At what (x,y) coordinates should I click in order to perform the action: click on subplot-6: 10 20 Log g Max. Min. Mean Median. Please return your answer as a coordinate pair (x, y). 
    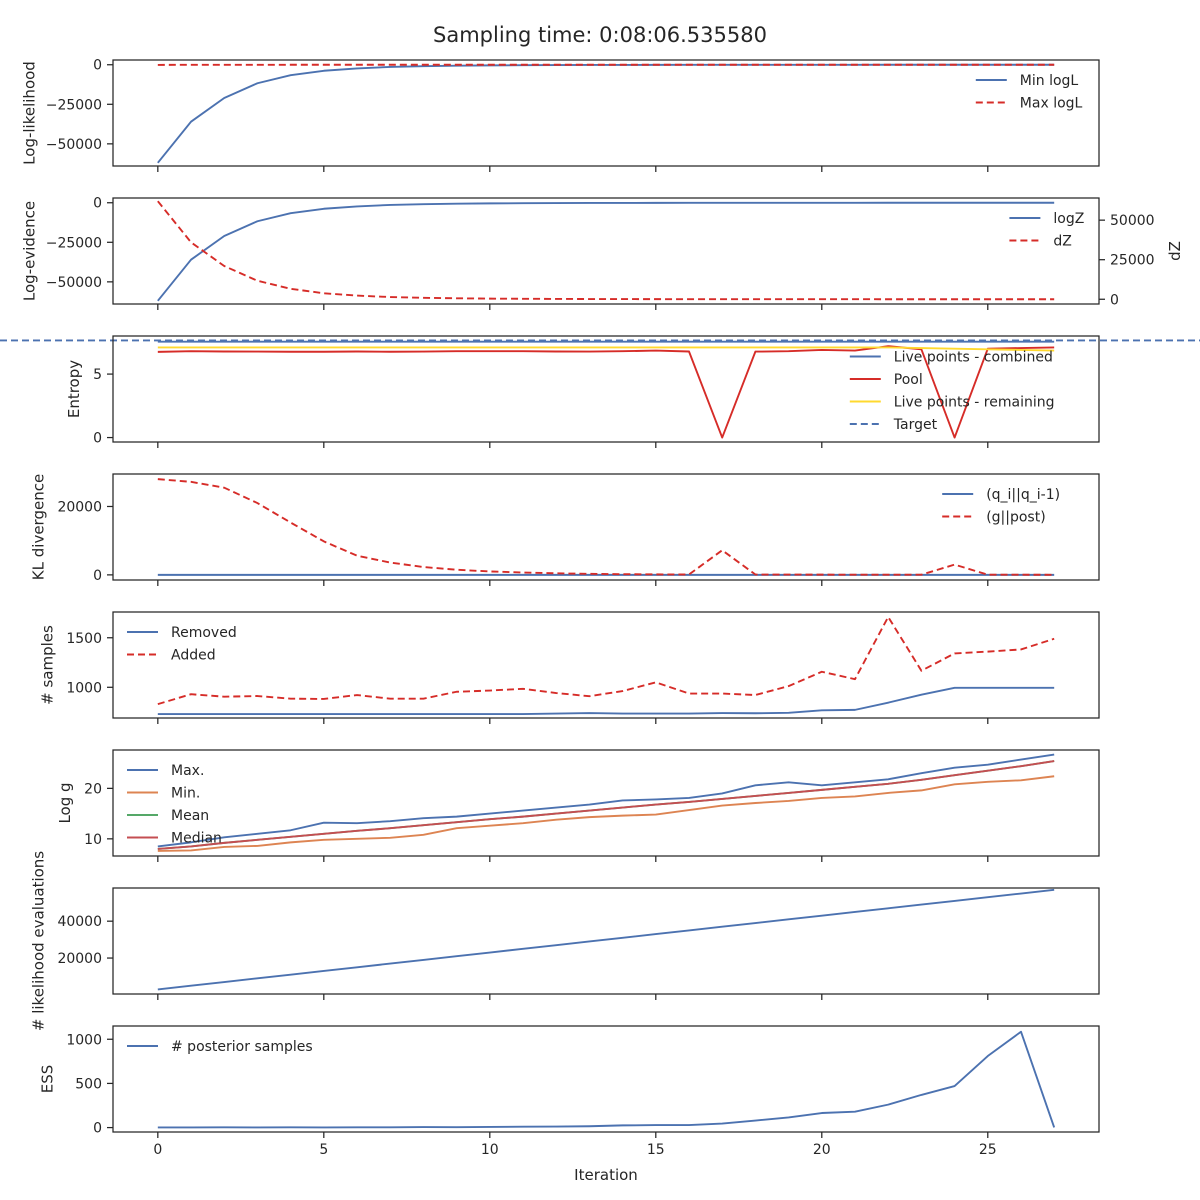
    Looking at the image, I should click on (578, 805).